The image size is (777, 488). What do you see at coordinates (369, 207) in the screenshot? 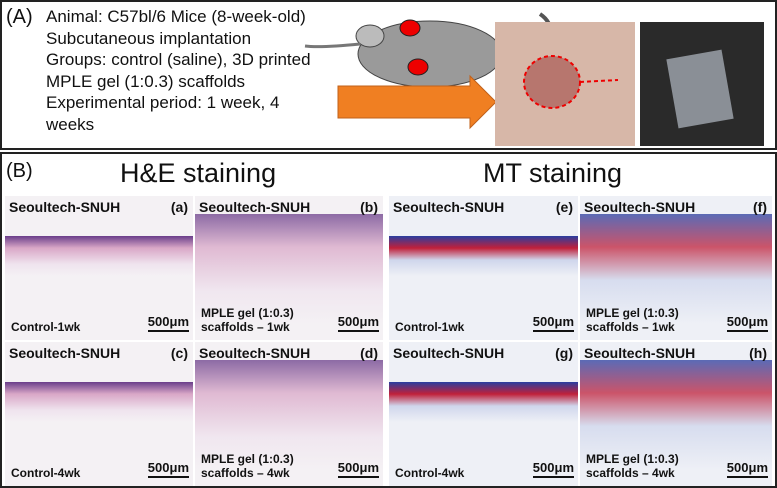
I see `panel-letter: (b)` at bounding box center [369, 207].